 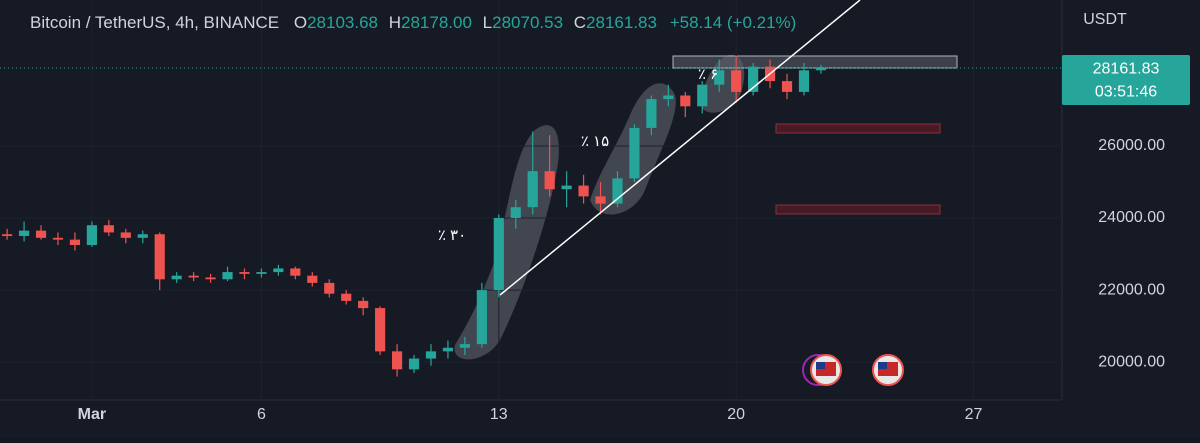 I want to click on x-tick-label: Mar, so click(x=92, y=414).